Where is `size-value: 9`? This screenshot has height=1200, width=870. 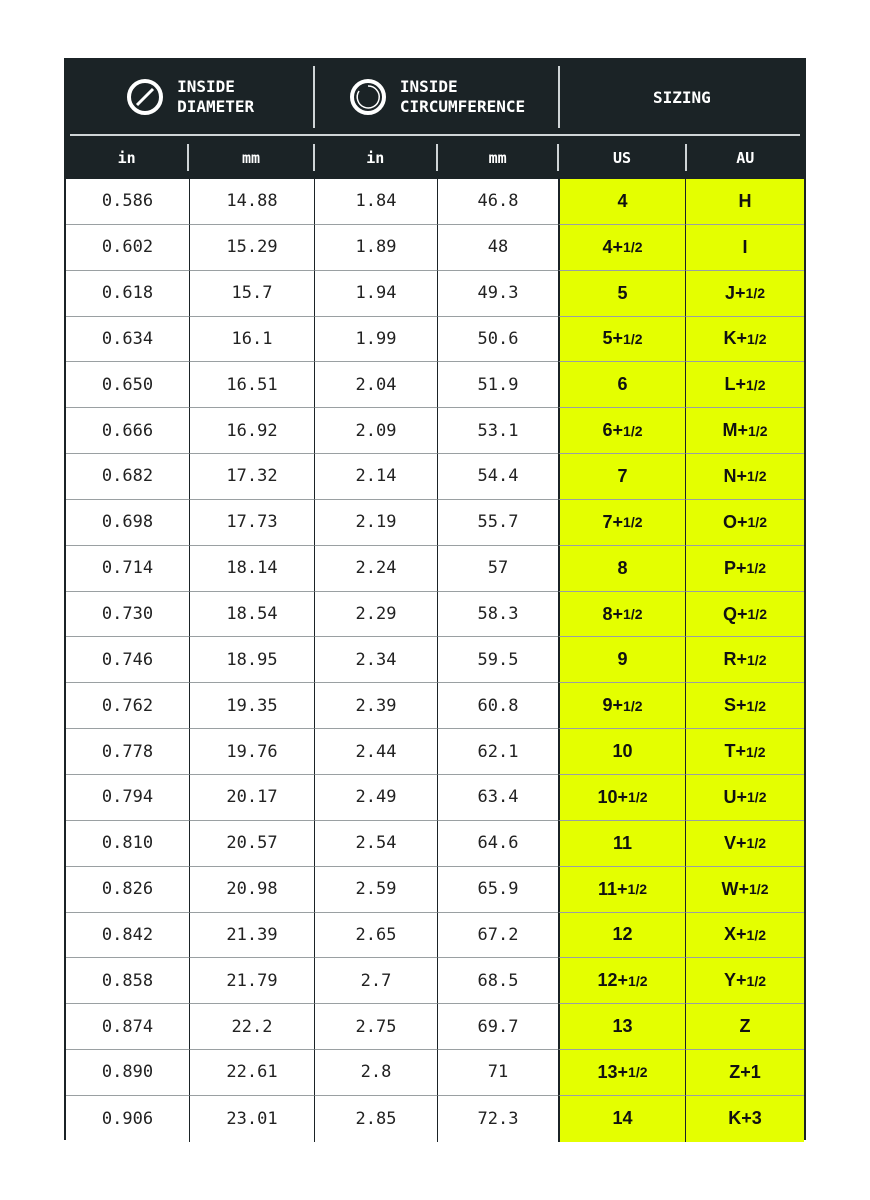
size-value: 9 is located at coordinates (622, 659).